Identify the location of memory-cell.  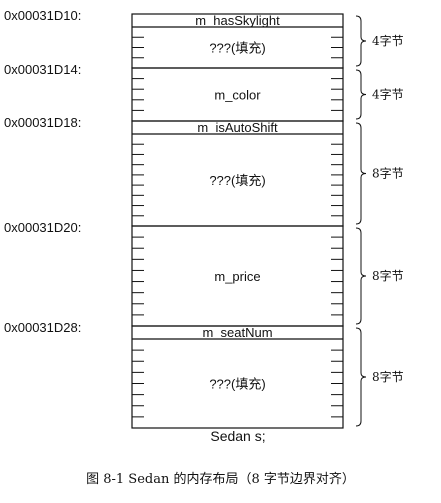
(237, 377).